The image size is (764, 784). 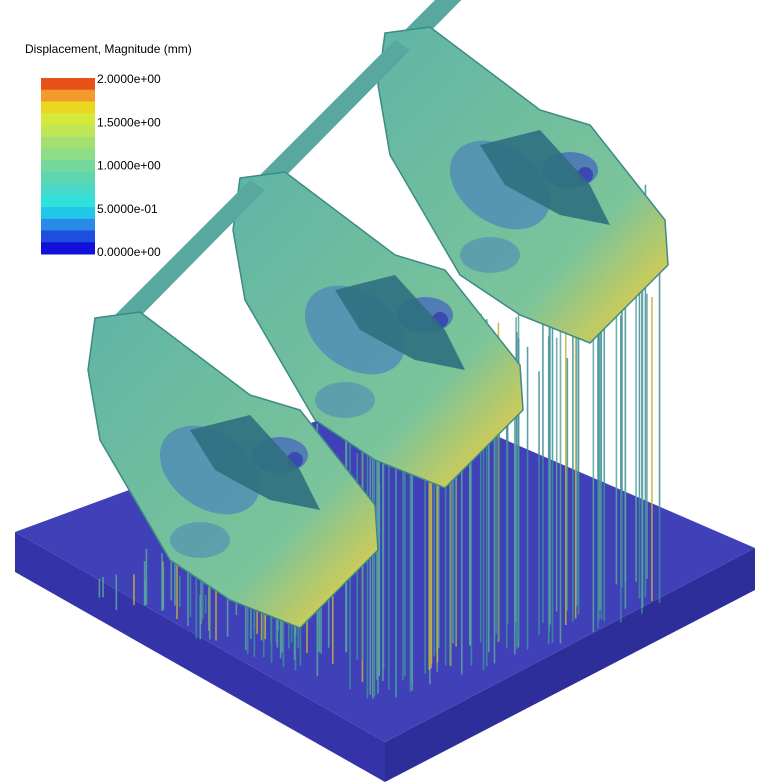 What do you see at coordinates (129, 122) in the screenshot?
I see `legend-label: 1.5000e+00` at bounding box center [129, 122].